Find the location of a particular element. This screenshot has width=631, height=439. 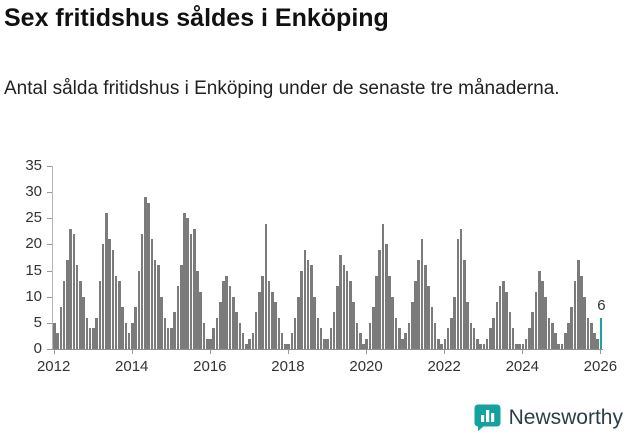

y-tick-label: 5 is located at coordinates (37, 322).